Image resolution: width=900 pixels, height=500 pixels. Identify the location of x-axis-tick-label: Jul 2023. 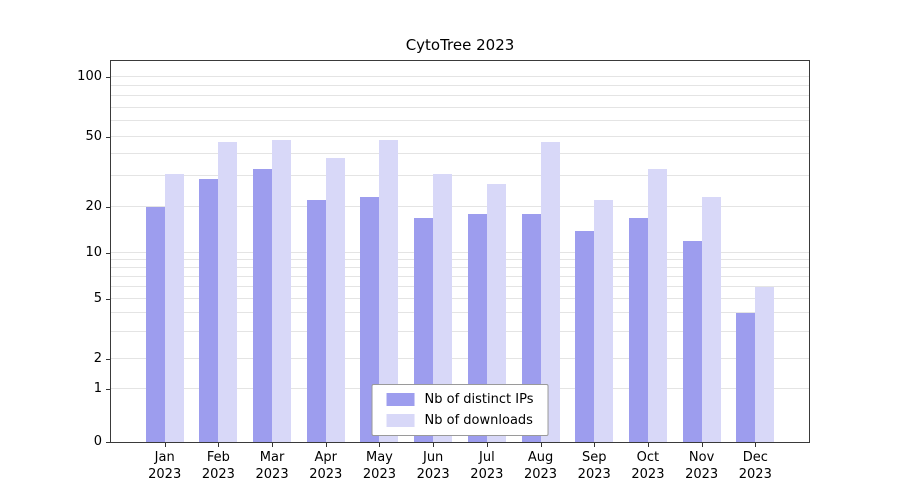
(487, 466).